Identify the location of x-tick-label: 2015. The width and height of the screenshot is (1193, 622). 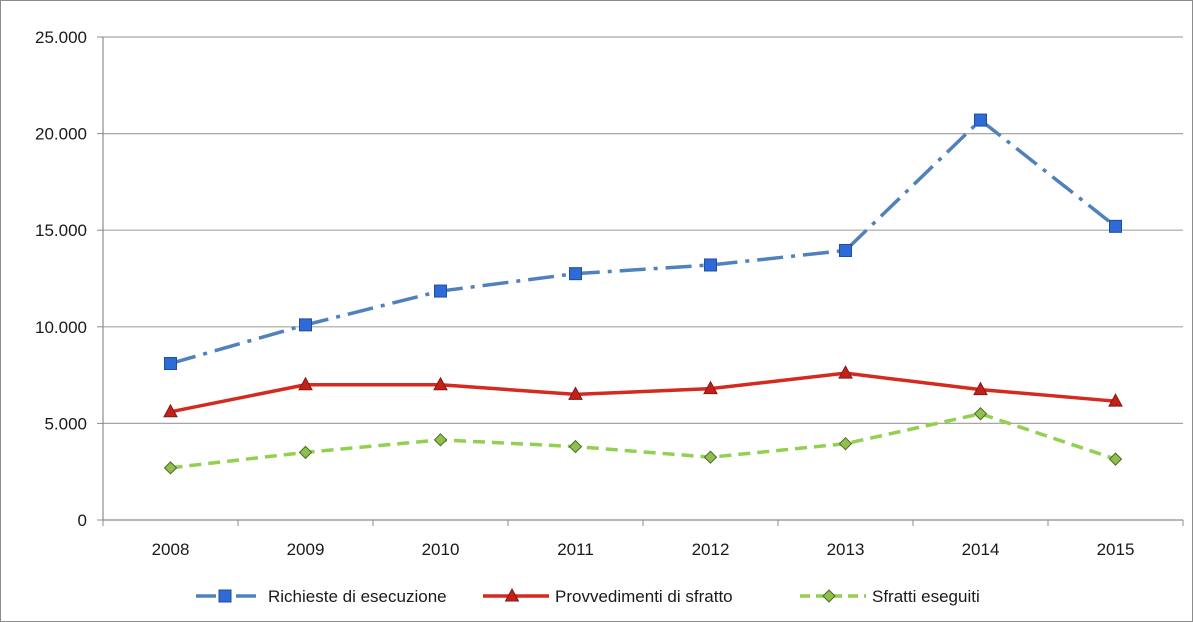
(1116, 549).